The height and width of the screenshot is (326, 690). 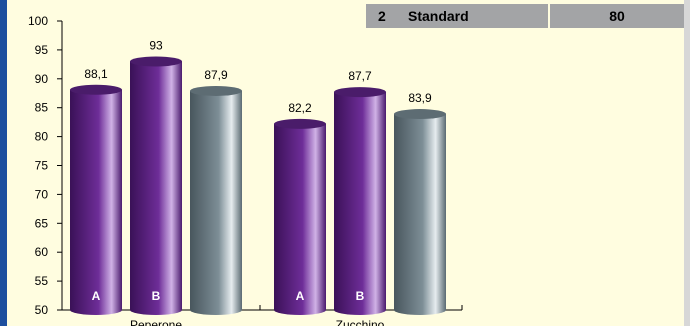 What do you see at coordinates (216, 75) in the screenshot?
I see `bar-value-label: 87,9` at bounding box center [216, 75].